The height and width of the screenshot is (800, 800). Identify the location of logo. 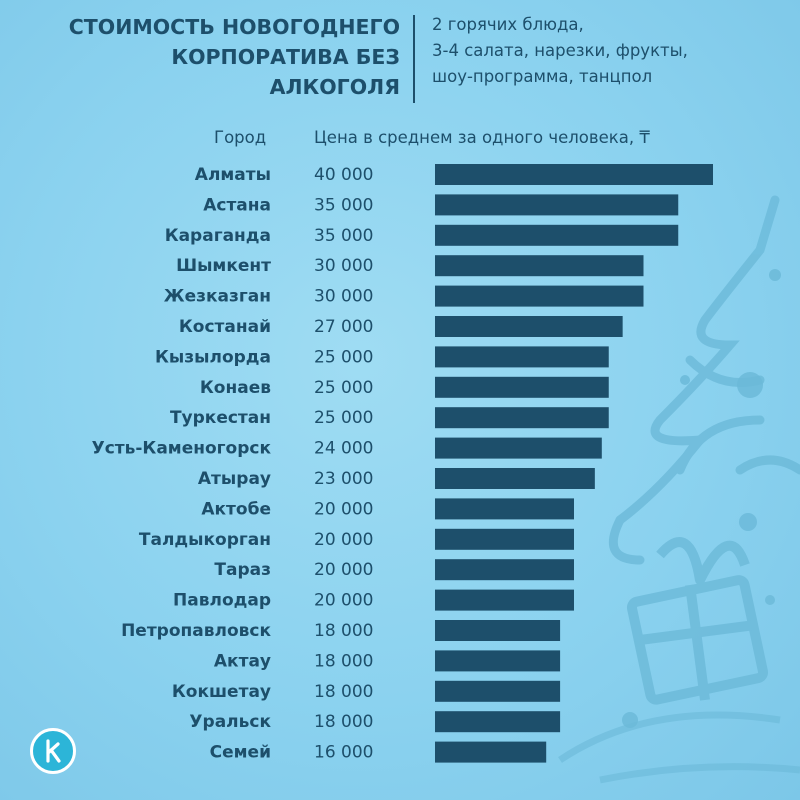
(53, 751).